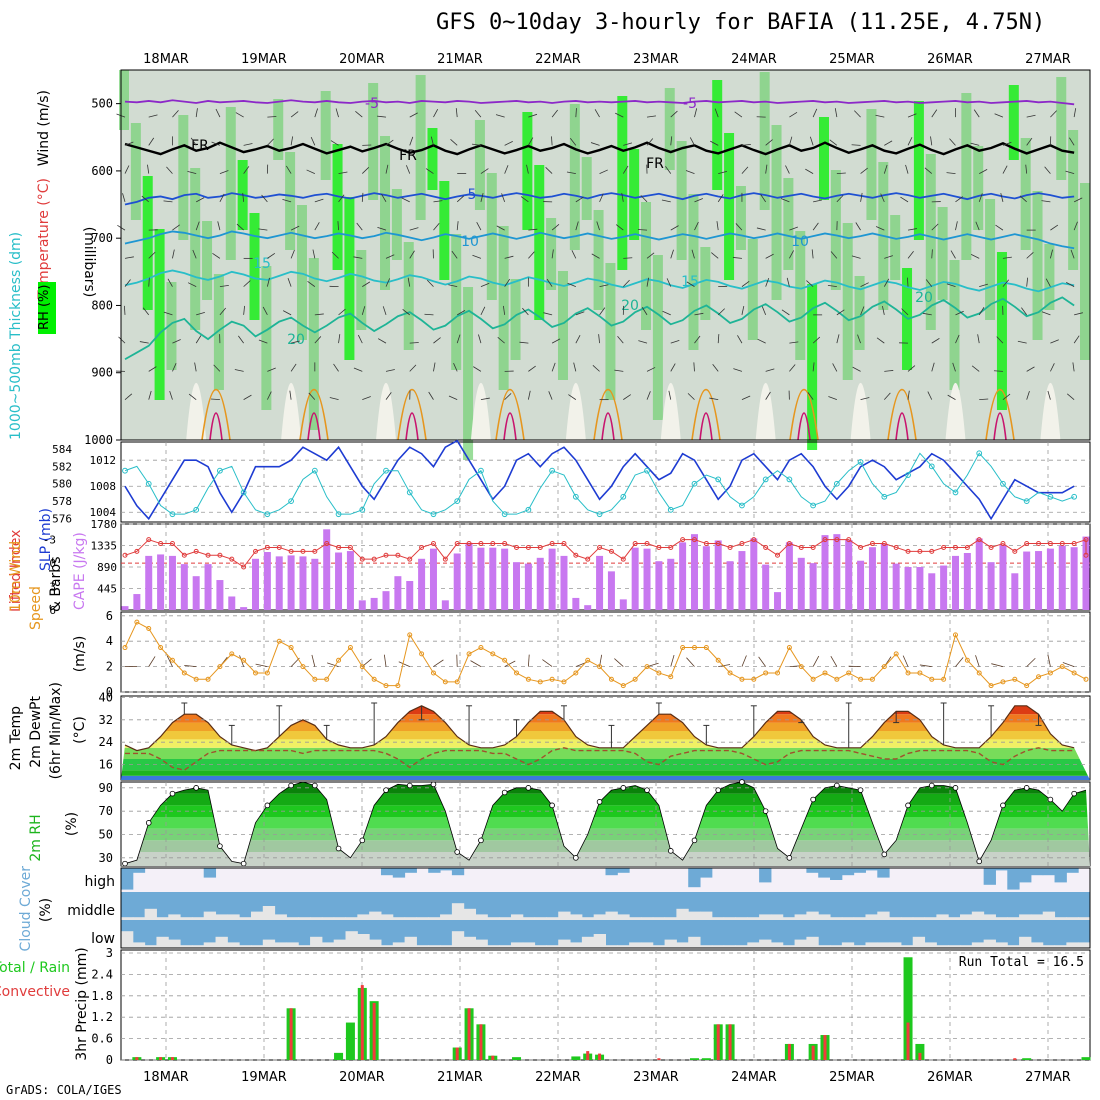 The height and width of the screenshot is (1100, 1100). What do you see at coordinates (605, 823) in the screenshot?
I see `rh-series` at bounding box center [605, 823].